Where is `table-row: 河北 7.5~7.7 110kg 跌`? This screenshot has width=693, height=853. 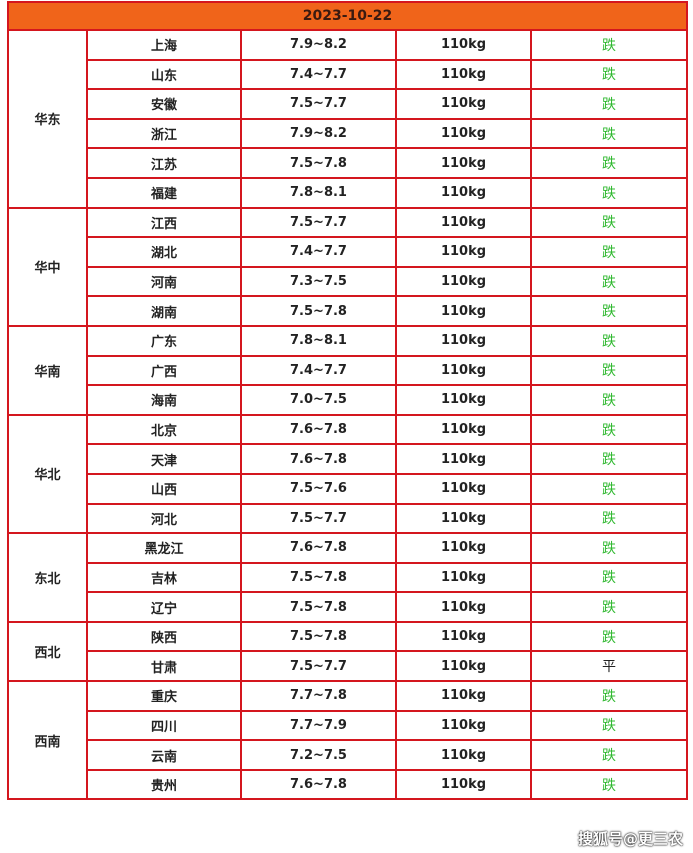
table-row: 河北 7.5~7.7 110kg 跌 is located at coordinates (348, 518).